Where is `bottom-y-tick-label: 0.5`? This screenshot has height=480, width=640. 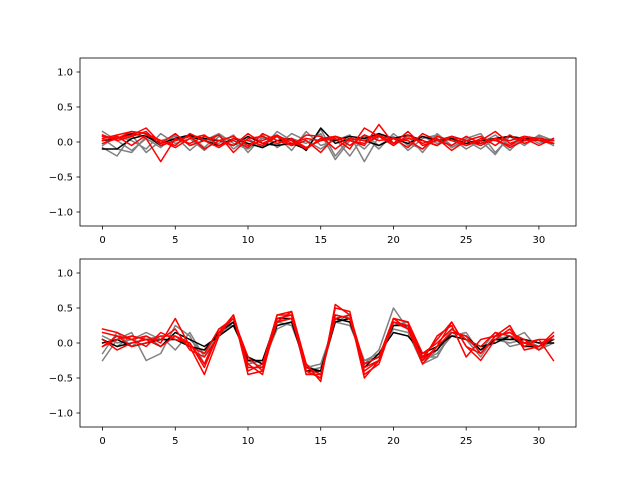 bottom-y-tick-label: 0.5 is located at coordinates (65, 309).